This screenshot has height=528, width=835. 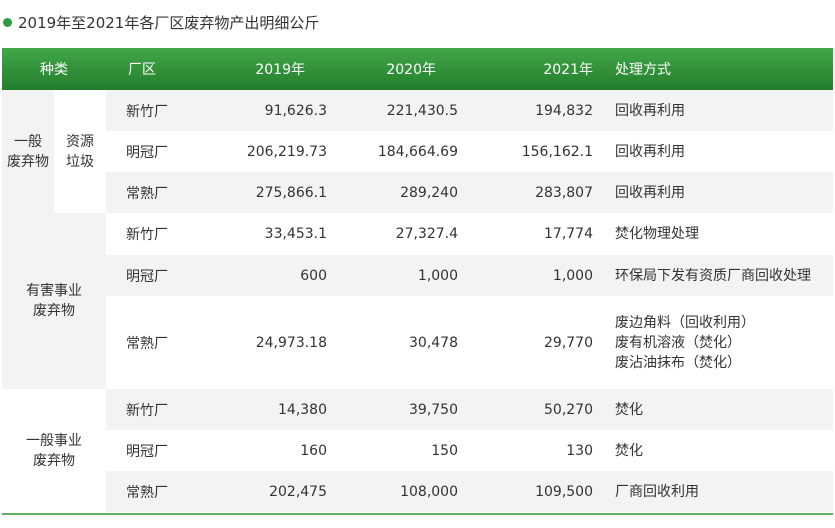 I want to click on value-2021-cell: 194,832, so click(x=564, y=110).